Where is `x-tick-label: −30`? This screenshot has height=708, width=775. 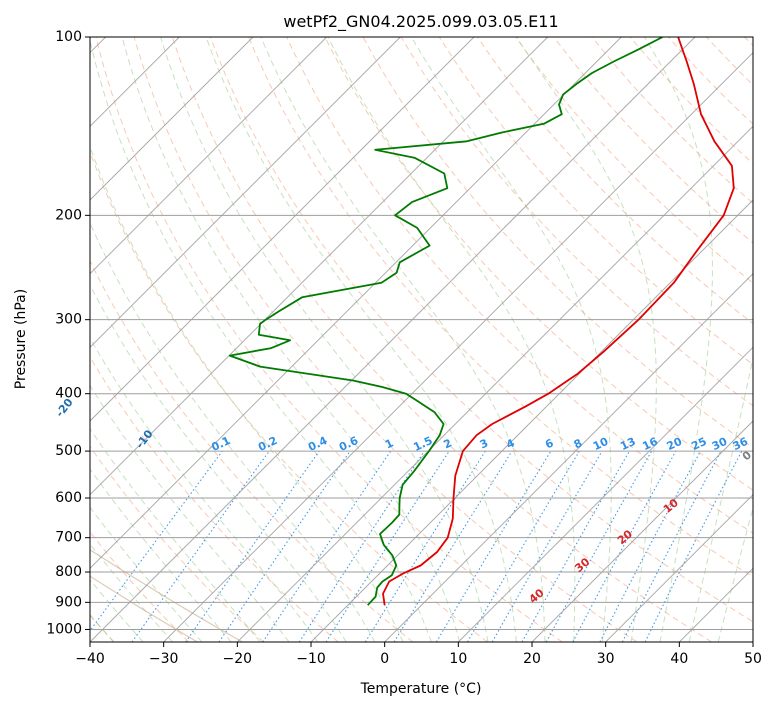
x-tick-label: −30 is located at coordinates (164, 659).